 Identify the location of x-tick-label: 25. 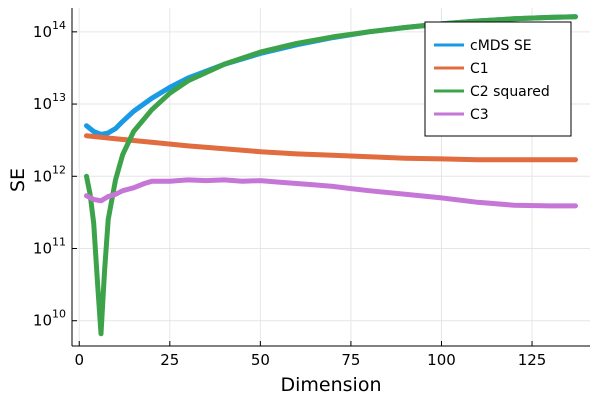
(169, 360).